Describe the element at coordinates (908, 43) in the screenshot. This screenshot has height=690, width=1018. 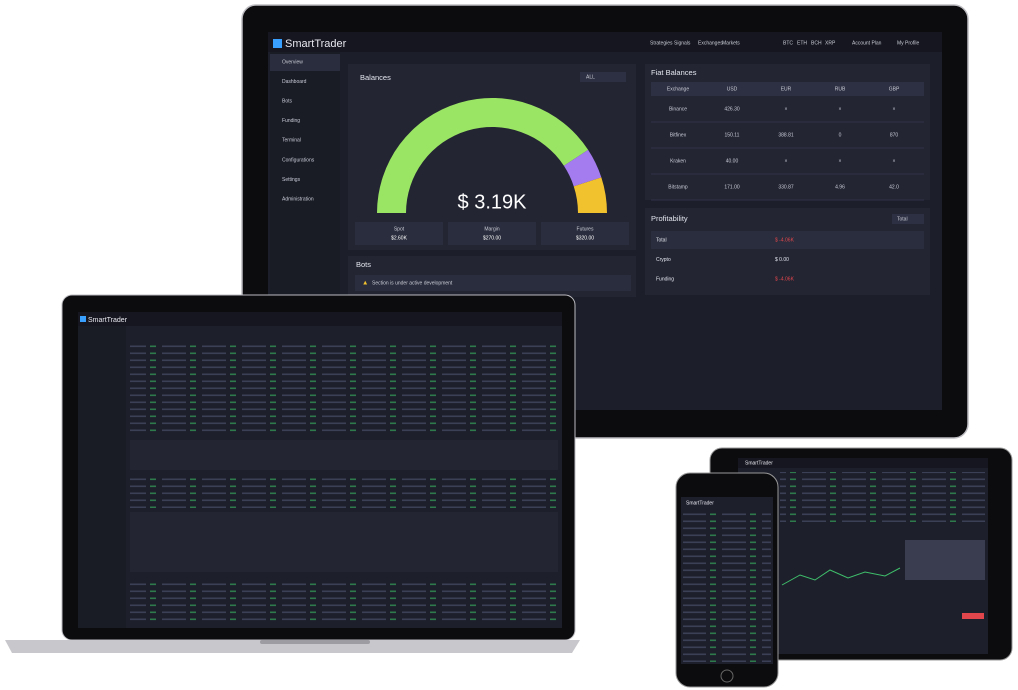
I see `account-link: My Profile` at that location.